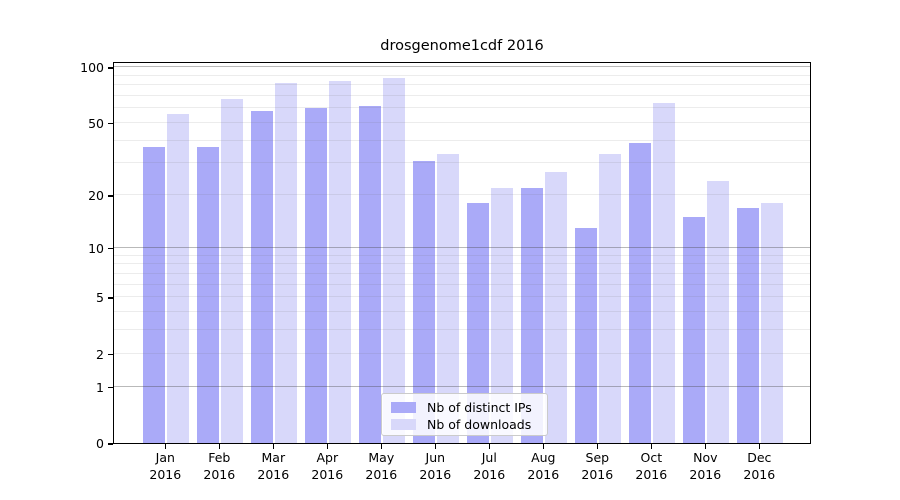 The height and width of the screenshot is (500, 900). I want to click on bar-nov-2016-downloads, so click(718, 311).